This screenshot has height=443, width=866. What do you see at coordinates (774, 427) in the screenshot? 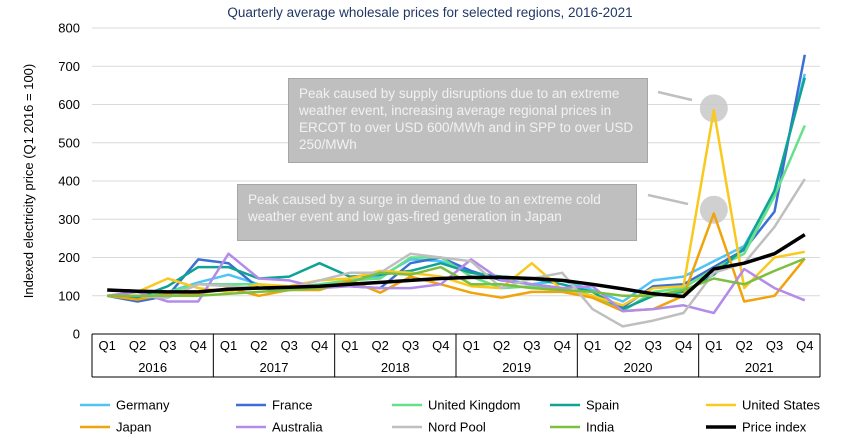
I see `legend-label: Price index` at bounding box center [774, 427].